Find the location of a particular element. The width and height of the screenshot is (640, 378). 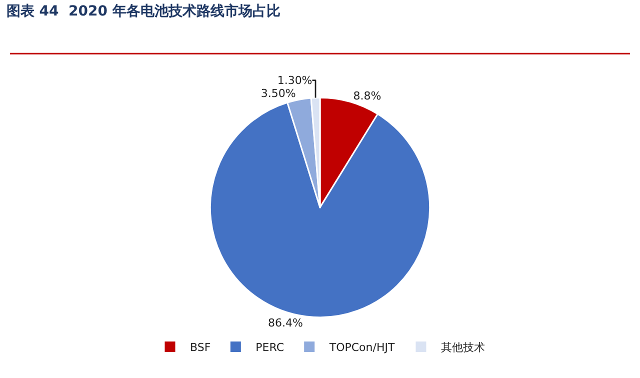

data-label: 8.8% is located at coordinates (367, 95).